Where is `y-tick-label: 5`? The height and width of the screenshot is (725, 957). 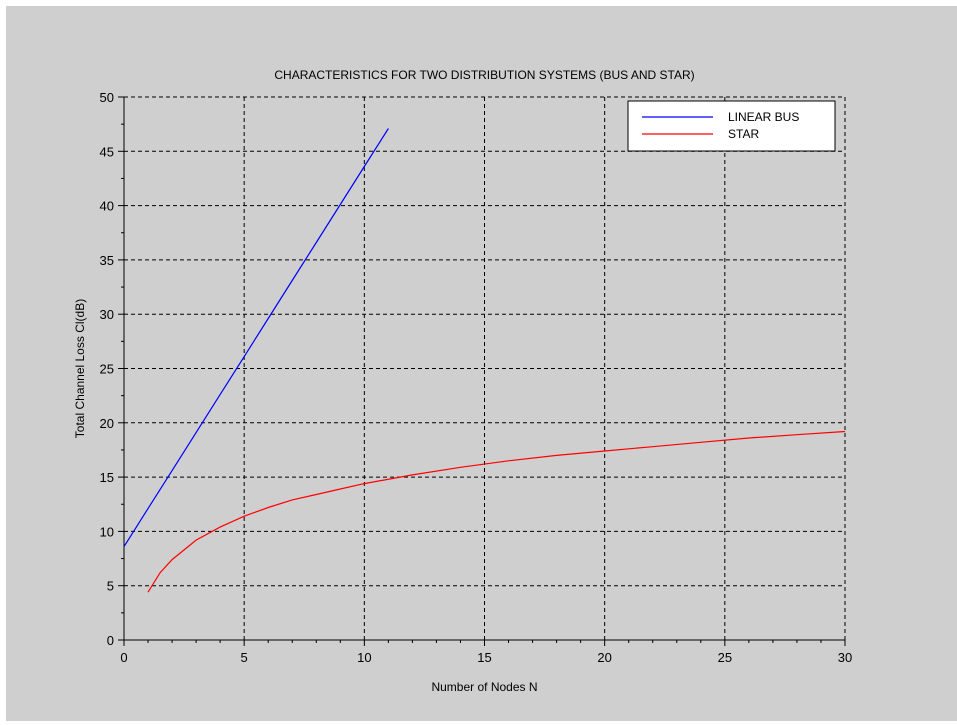 y-tick-label: 5 is located at coordinates (110, 586).